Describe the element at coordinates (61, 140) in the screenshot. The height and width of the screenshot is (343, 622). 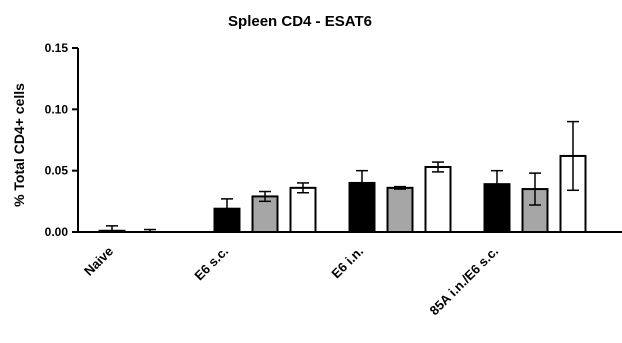
I see `y-ticks: 0.00 0.05 0.10 0.15` at that location.